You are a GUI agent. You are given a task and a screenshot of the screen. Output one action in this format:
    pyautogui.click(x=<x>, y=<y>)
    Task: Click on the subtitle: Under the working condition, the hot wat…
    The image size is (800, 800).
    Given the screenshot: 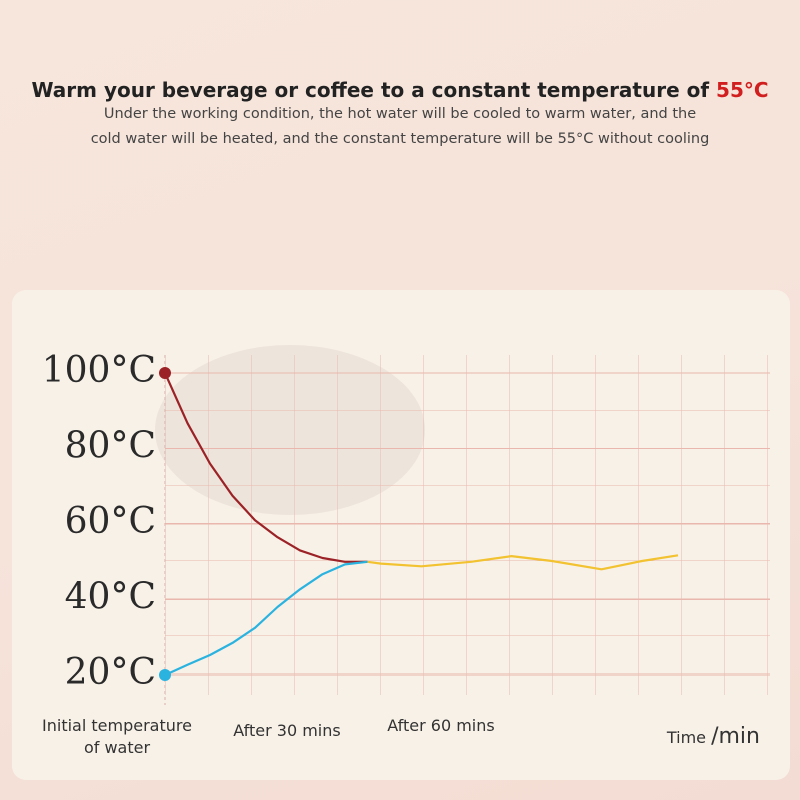 What is the action you would take?
    pyautogui.click(x=400, y=114)
    